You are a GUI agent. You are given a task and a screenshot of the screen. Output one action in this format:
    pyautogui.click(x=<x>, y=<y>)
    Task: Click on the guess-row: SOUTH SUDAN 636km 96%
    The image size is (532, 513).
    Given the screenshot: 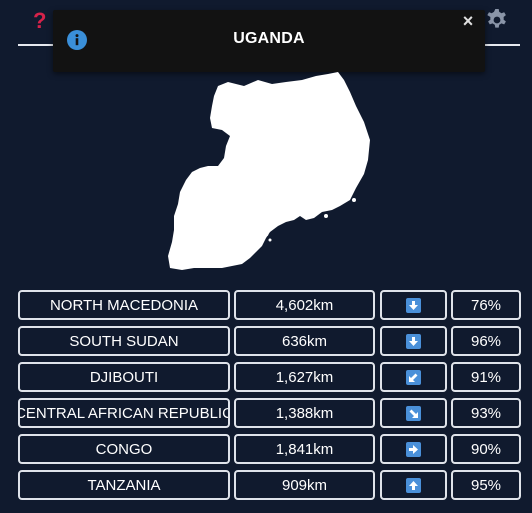 What is the action you would take?
    pyautogui.click(x=269, y=344)
    